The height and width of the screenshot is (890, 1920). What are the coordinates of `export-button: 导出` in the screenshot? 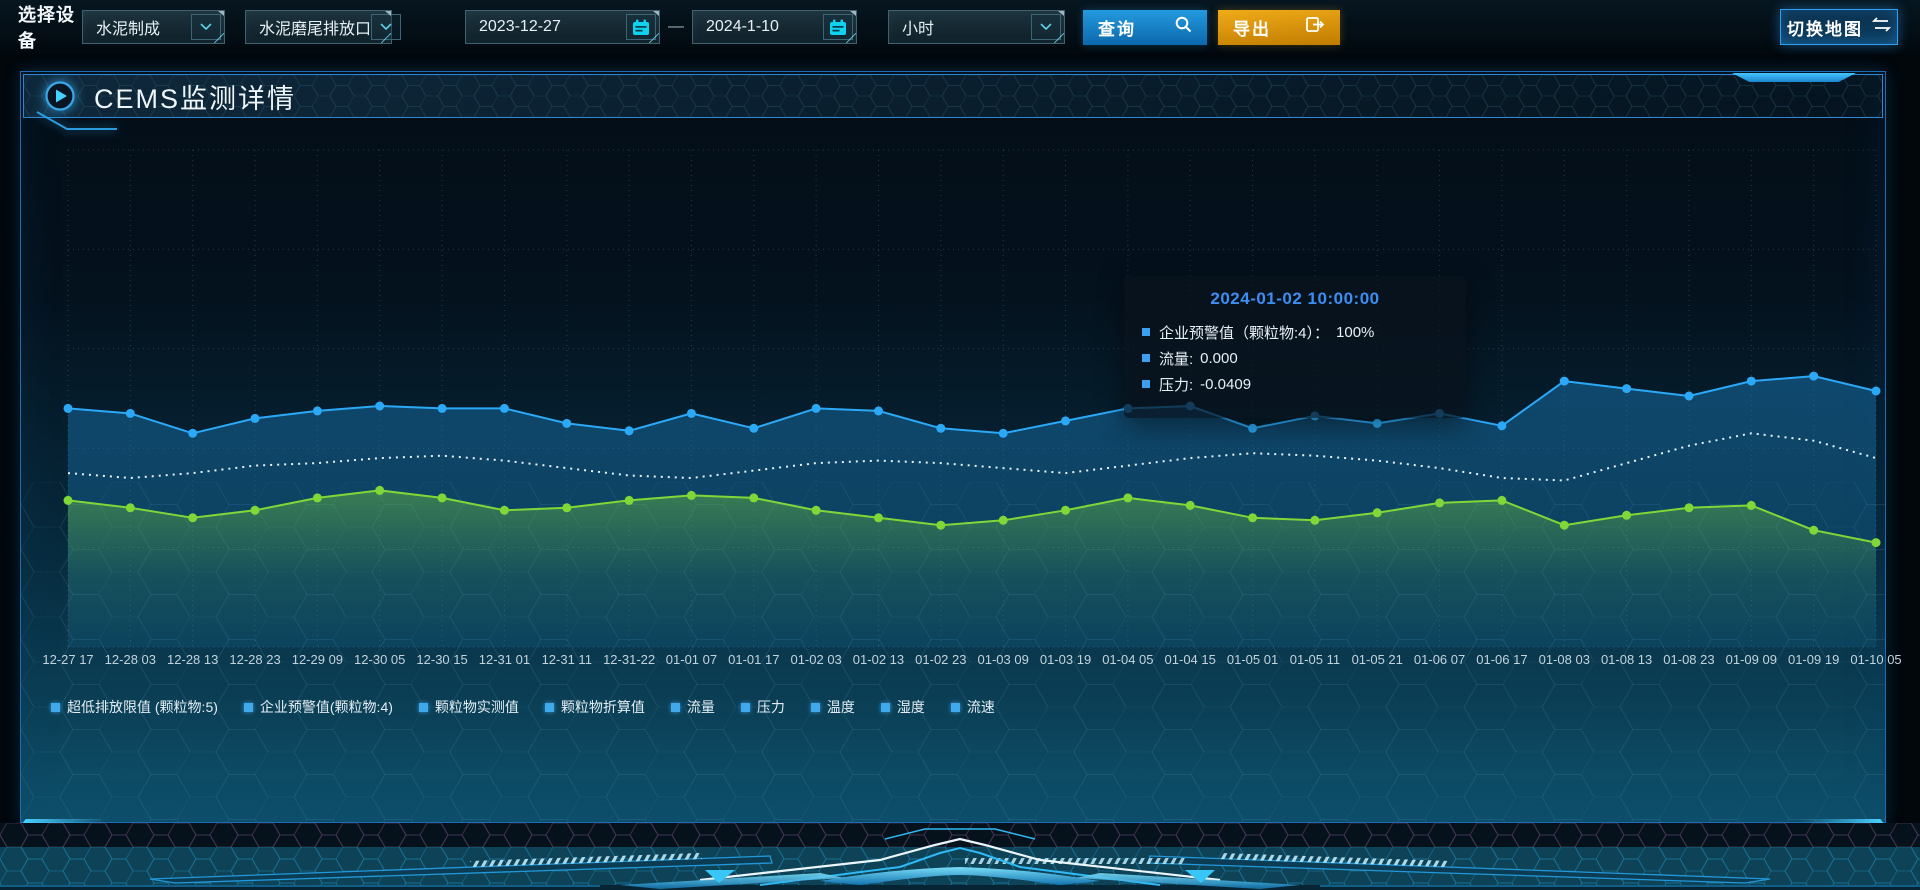 It's located at (1279, 27).